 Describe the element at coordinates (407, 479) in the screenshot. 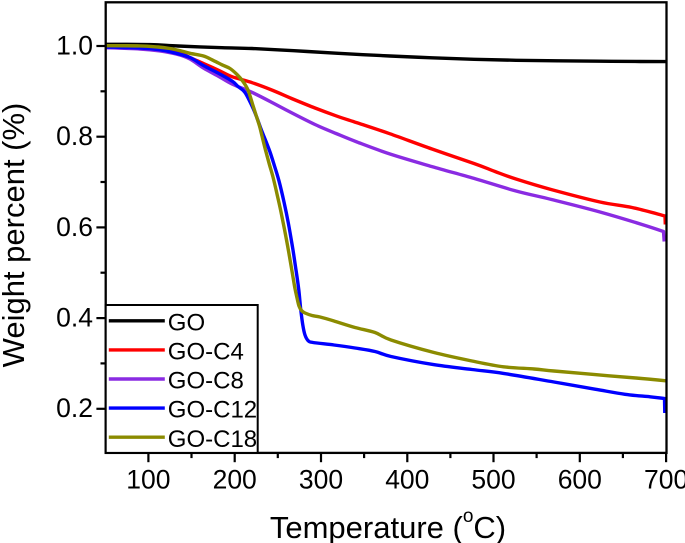

I see `svg-text: 400` at that location.